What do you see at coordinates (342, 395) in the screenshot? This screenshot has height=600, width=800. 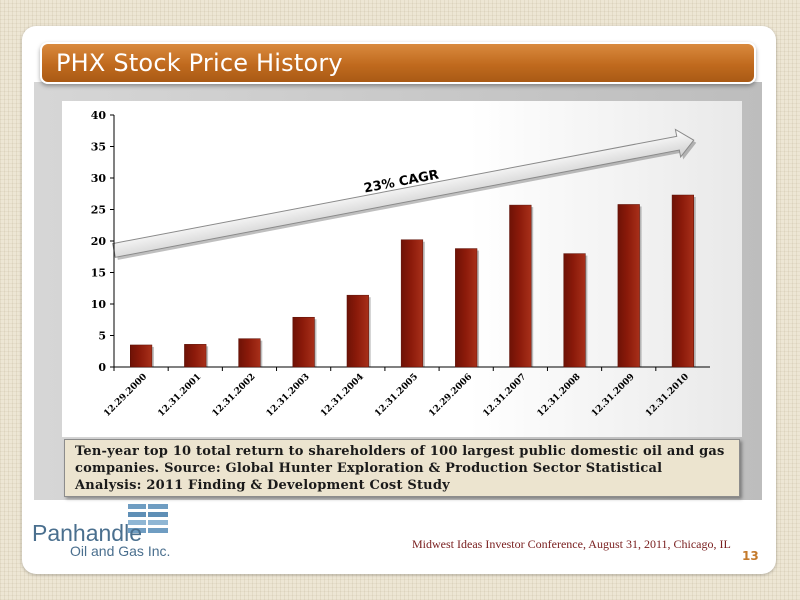 I see `x-tick-label: 12.31.2004` at bounding box center [342, 395].